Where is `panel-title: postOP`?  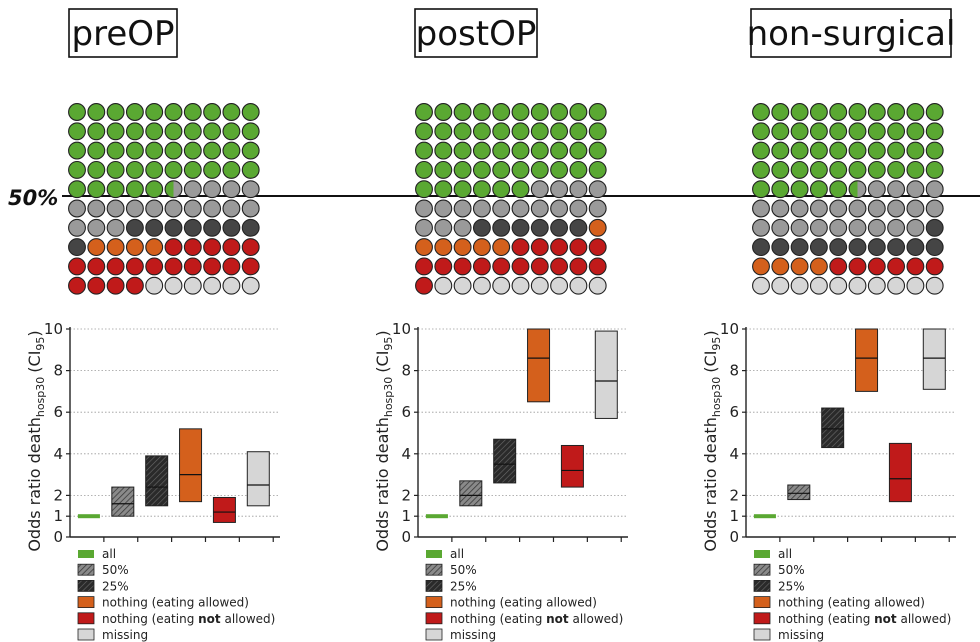
panel-title: postOP is located at coordinates (476, 34).